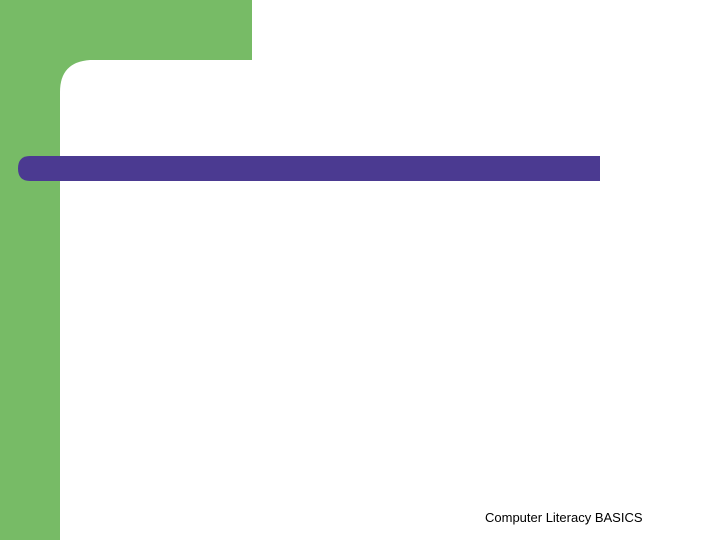 Image resolution: width=720 pixels, height=540 pixels. I want to click on footer-text: Computer Literacy BASICS, so click(564, 517).